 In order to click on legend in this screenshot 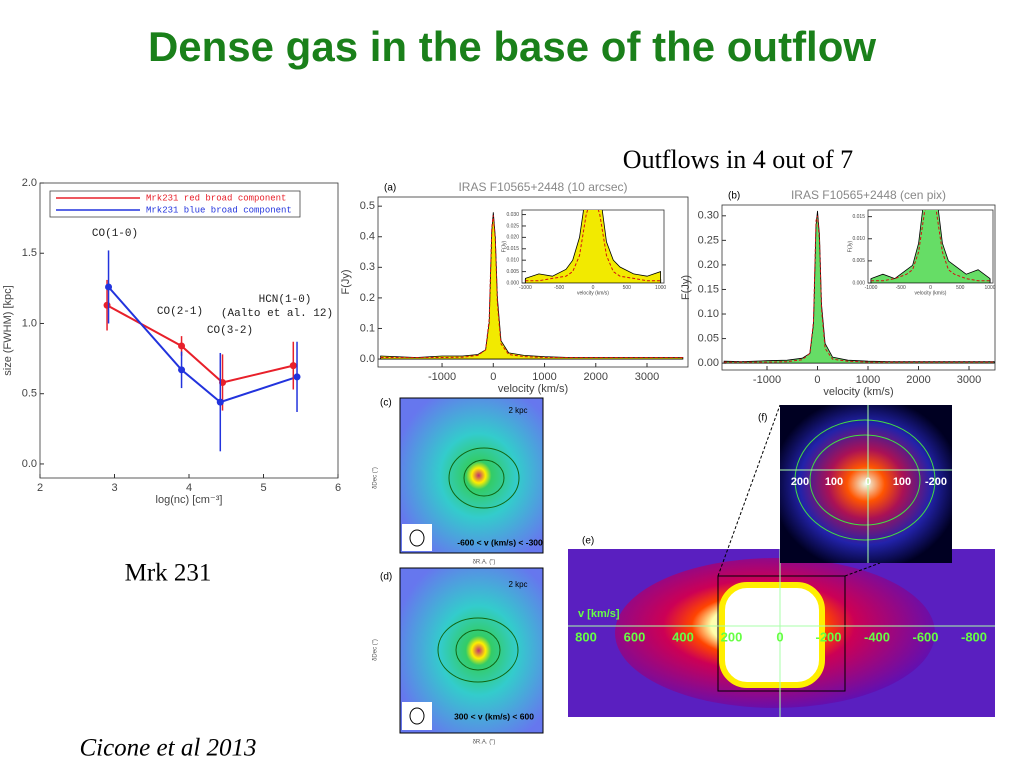, I will do `click(175, 204)`.